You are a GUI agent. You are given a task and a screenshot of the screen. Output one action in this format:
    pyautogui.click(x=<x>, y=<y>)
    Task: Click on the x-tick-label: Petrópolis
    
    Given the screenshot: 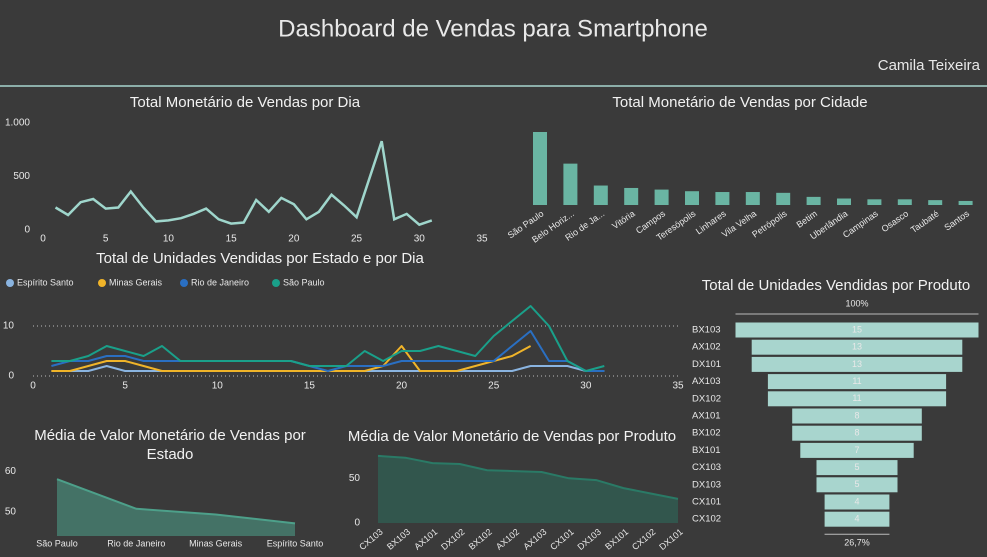 What is the action you would take?
    pyautogui.click(x=769, y=223)
    